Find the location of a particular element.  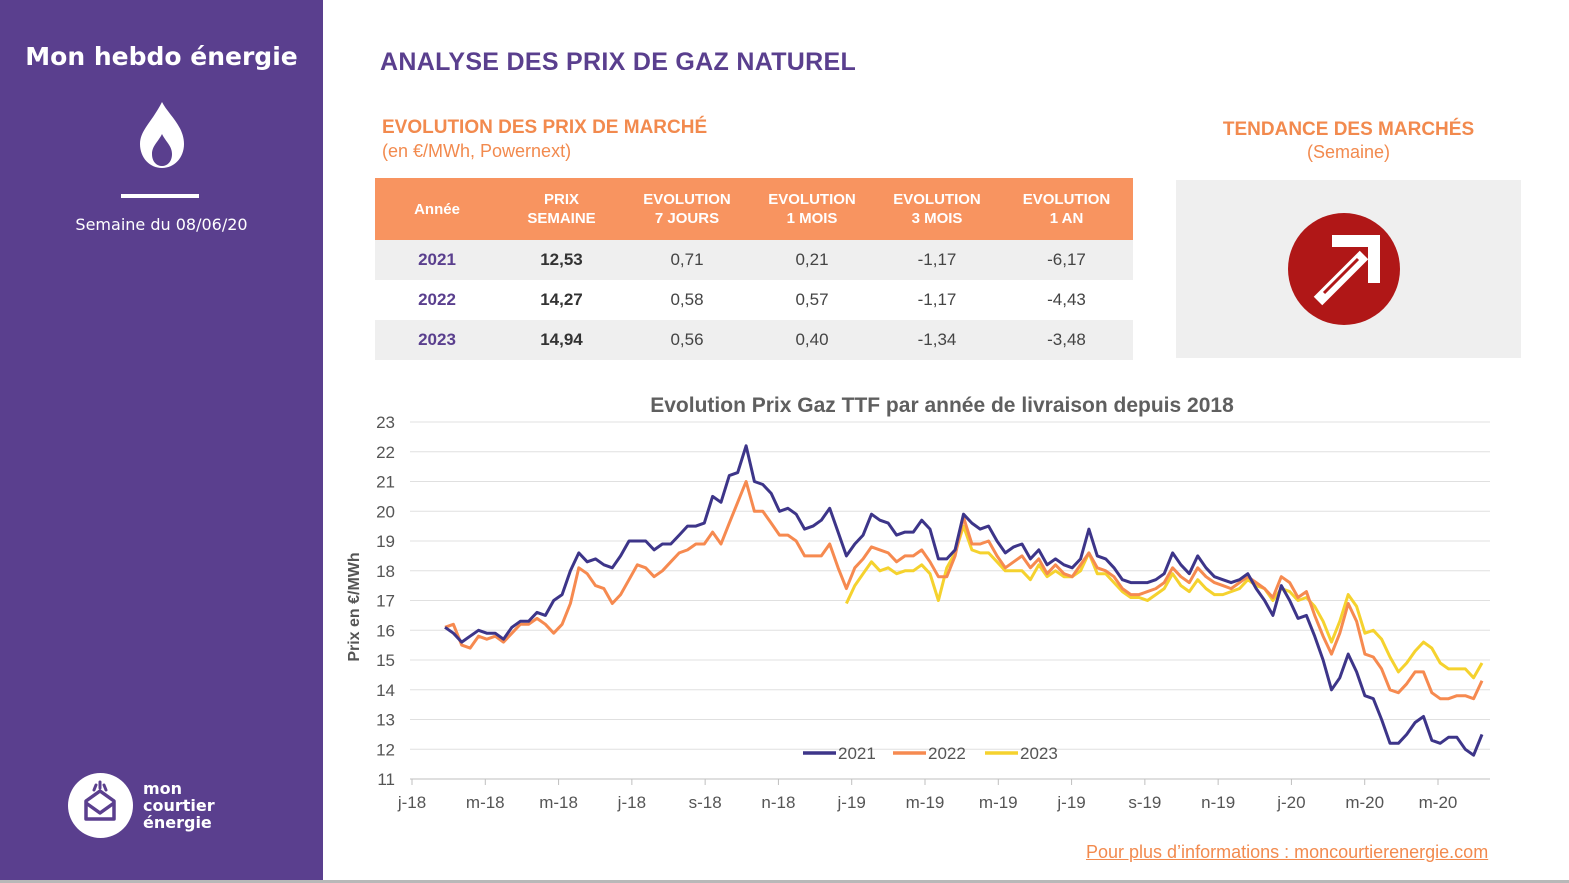

cell-7d: 0,58 is located at coordinates (687, 299).